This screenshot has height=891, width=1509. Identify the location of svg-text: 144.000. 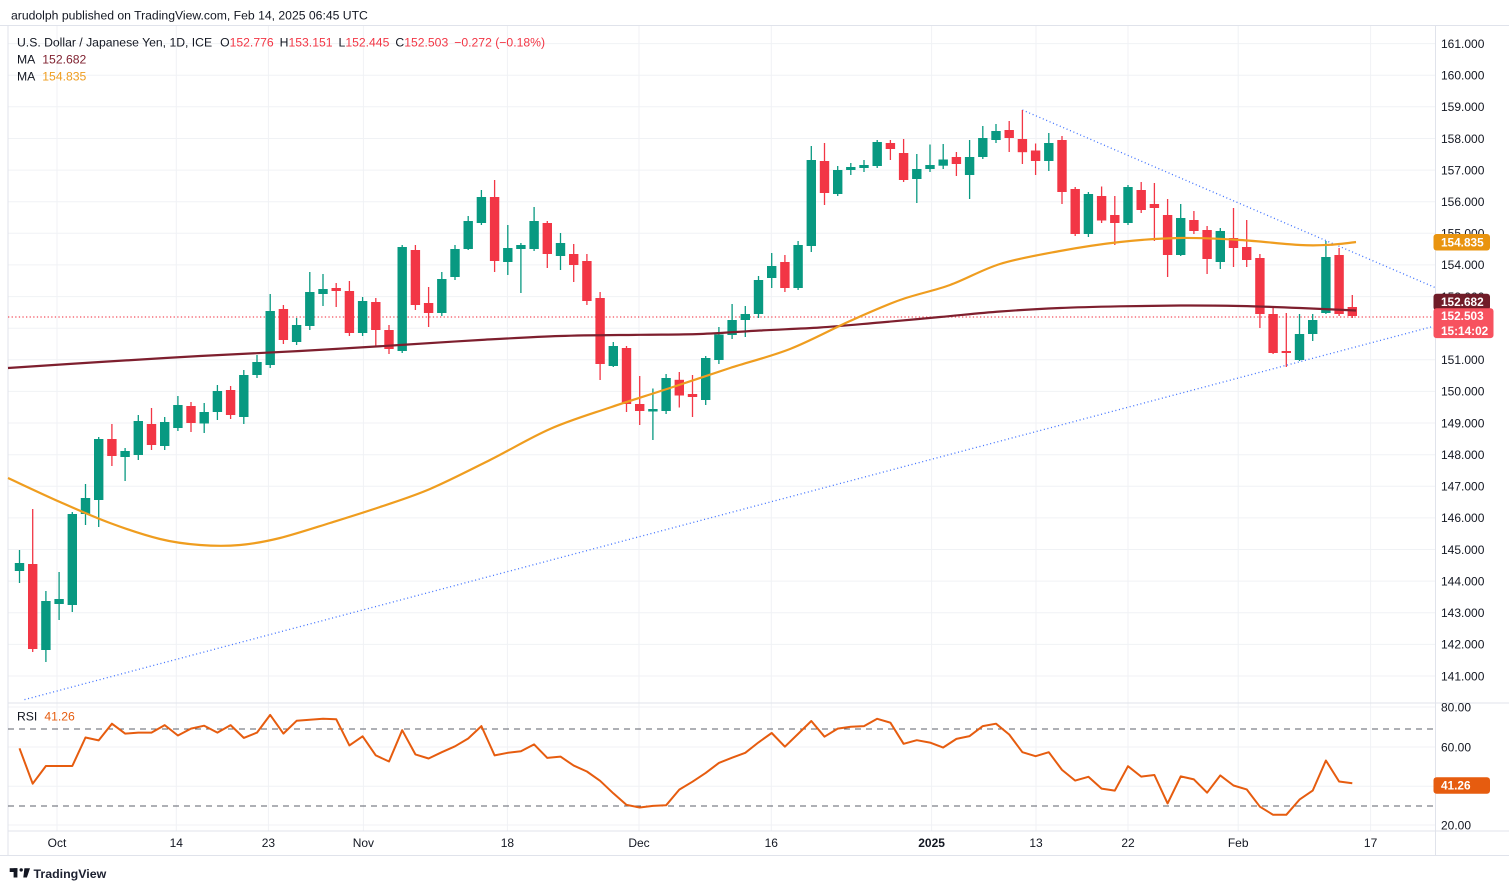
(1463, 581).